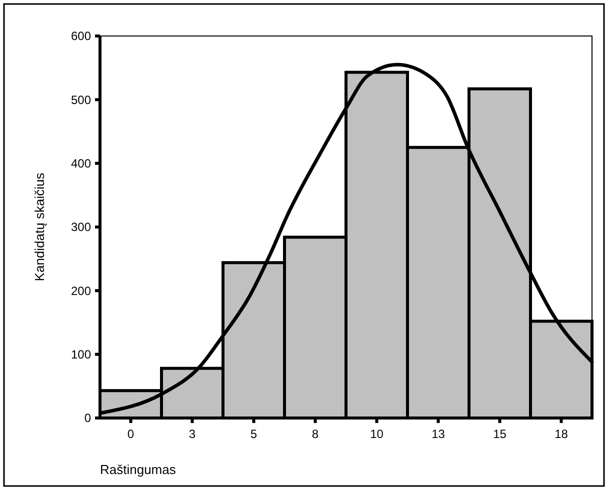 This screenshot has width=608, height=490. Describe the element at coordinates (192, 434) in the screenshot. I see `x-tick-label: 3` at that location.